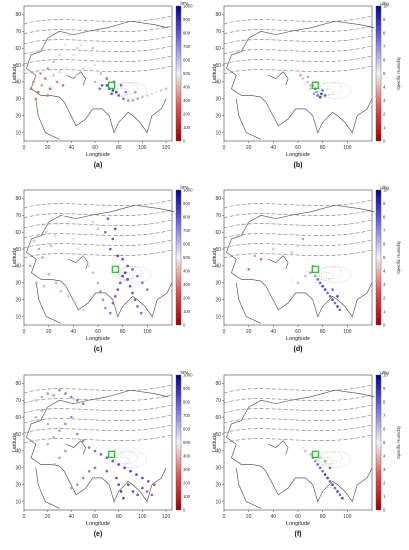 This screenshot has width=409, height=550. What do you see at coordinates (384, 33) in the screenshot?
I see `colorbar-tick-label: 8` at bounding box center [384, 33].